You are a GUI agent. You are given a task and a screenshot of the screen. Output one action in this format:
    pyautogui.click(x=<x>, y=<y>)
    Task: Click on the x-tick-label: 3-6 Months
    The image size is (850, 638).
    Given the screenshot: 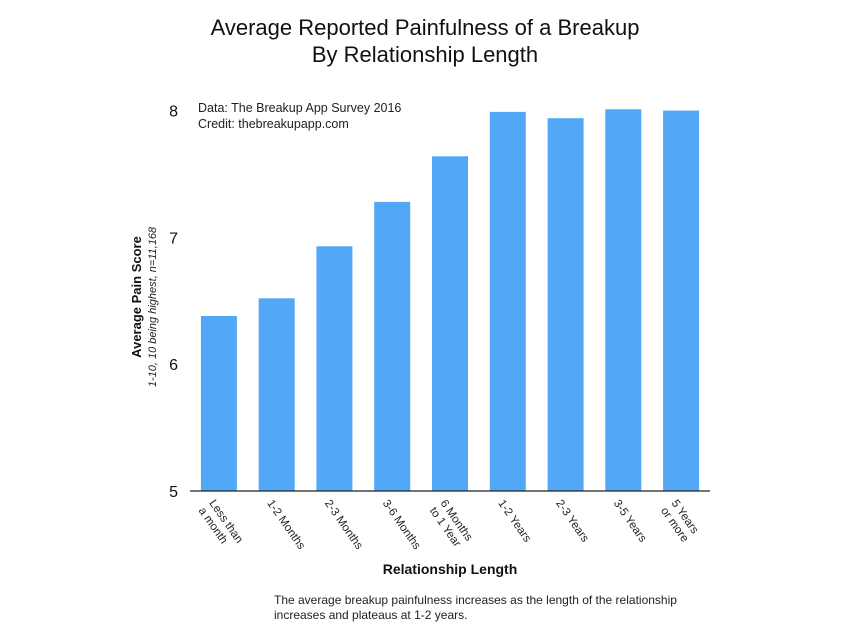 What is the action you would take?
    pyautogui.click(x=401, y=525)
    